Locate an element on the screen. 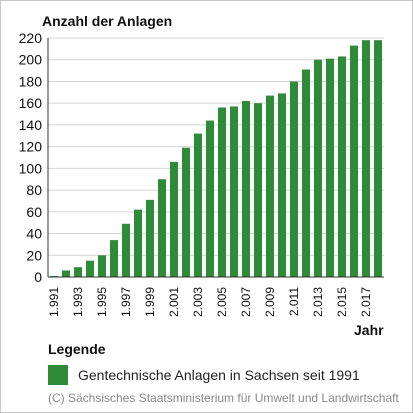  x-tick-label: 2.009 is located at coordinates (270, 302).